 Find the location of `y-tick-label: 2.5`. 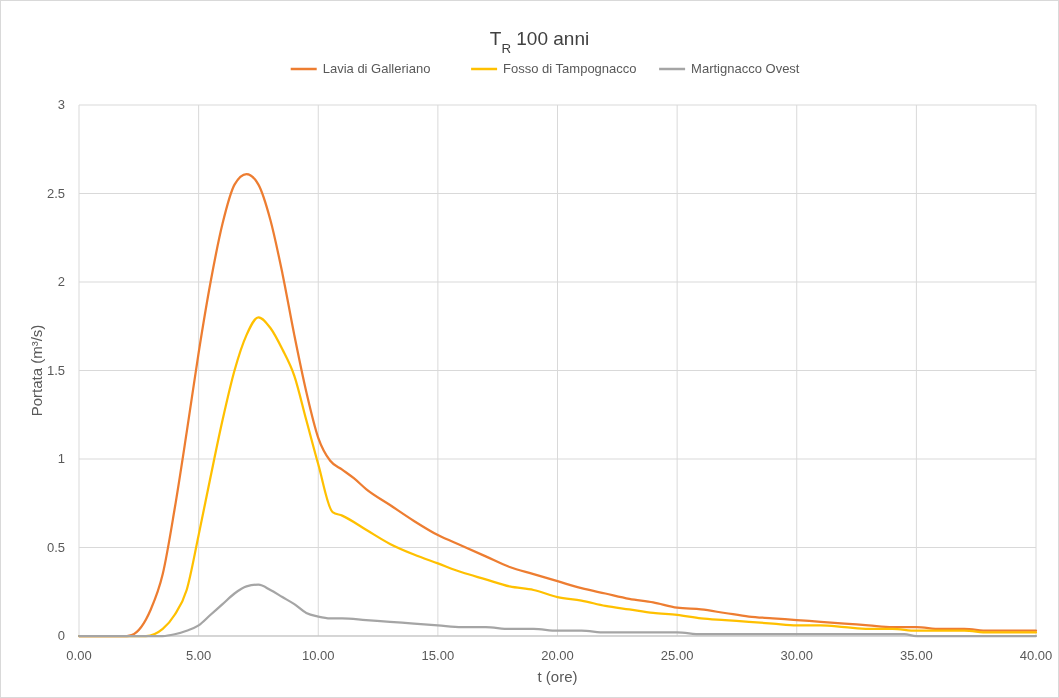

y-tick-label: 2.5 is located at coordinates (55, 193).